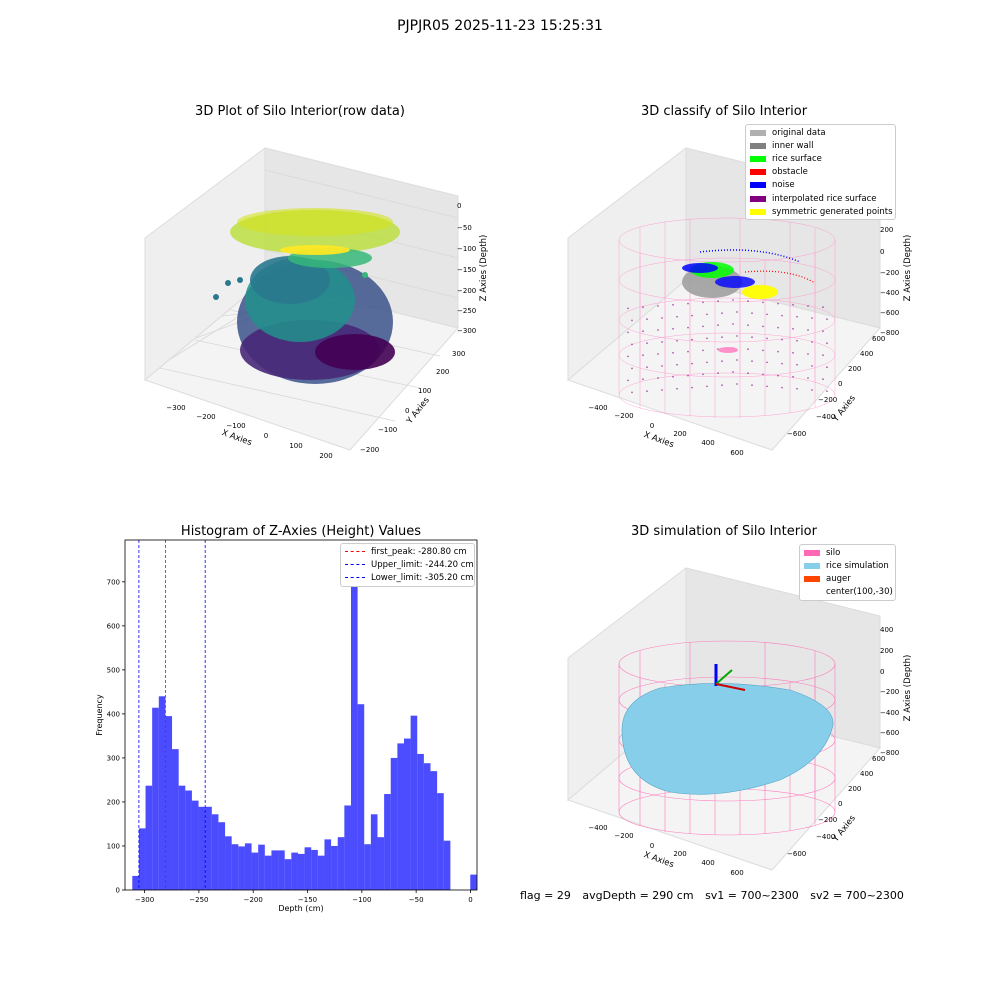 Image resolution: width=1000 pixels, height=1000 pixels. Describe the element at coordinates (854, 369) in the screenshot. I see `classify-y-tick: 200` at that location.